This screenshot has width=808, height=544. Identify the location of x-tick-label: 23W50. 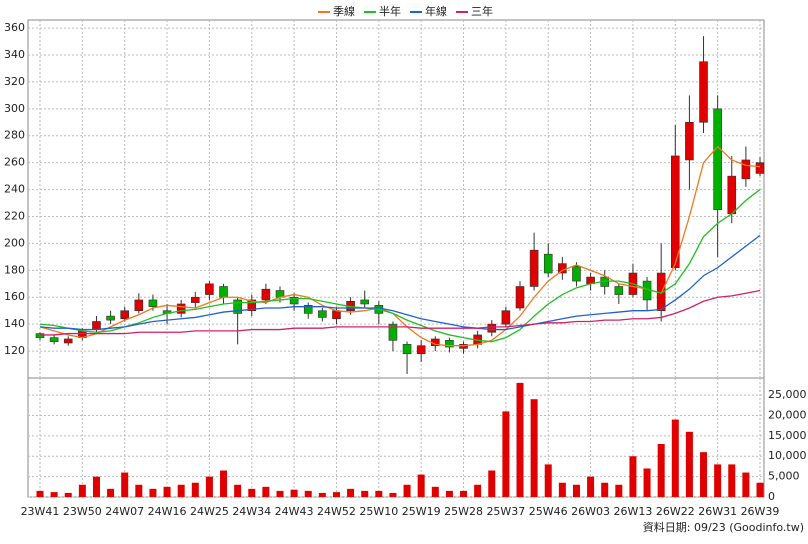
(82, 511).